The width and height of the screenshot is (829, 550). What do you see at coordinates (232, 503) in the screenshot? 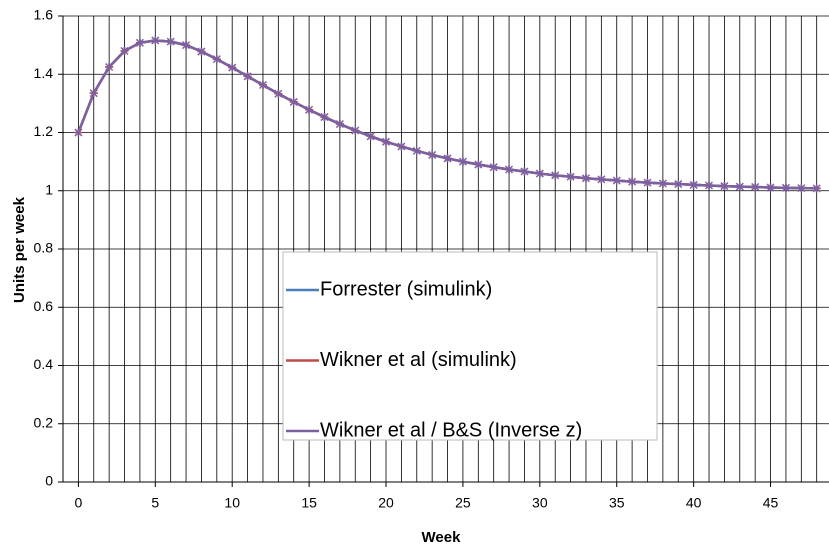
I see `x-tick-label: 10` at bounding box center [232, 503].